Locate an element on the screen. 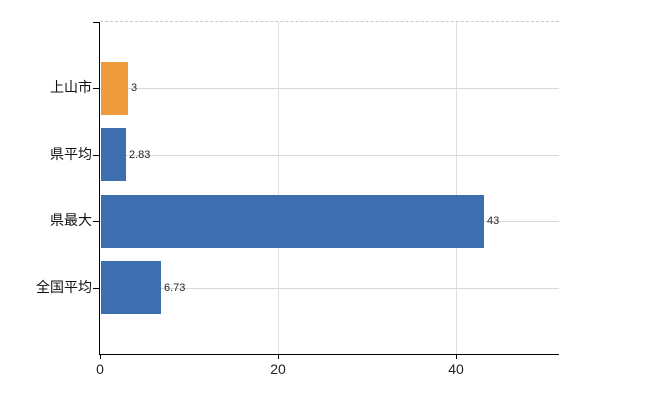  value-label: 2.83 is located at coordinates (140, 155).